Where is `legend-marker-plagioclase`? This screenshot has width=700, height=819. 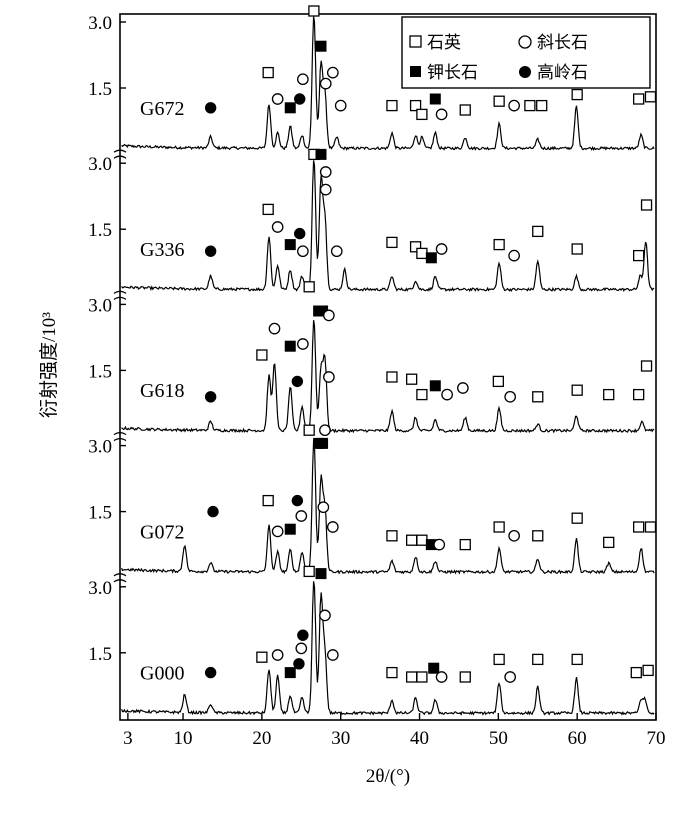 legend-marker-plagioclase is located at coordinates (525, 42).